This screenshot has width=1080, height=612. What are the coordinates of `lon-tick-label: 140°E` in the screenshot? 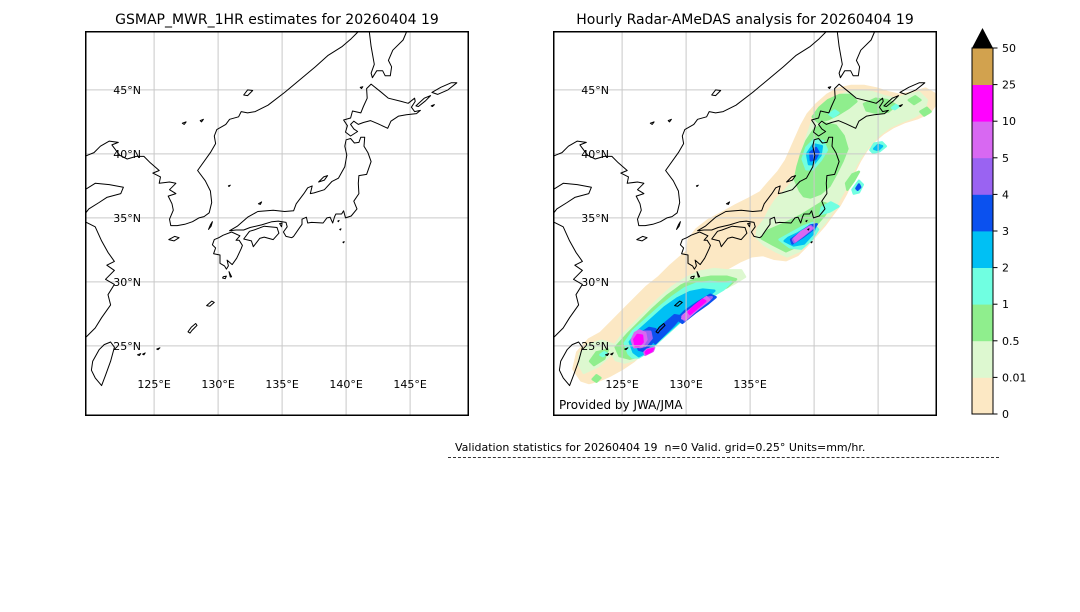 It's located at (345, 384).